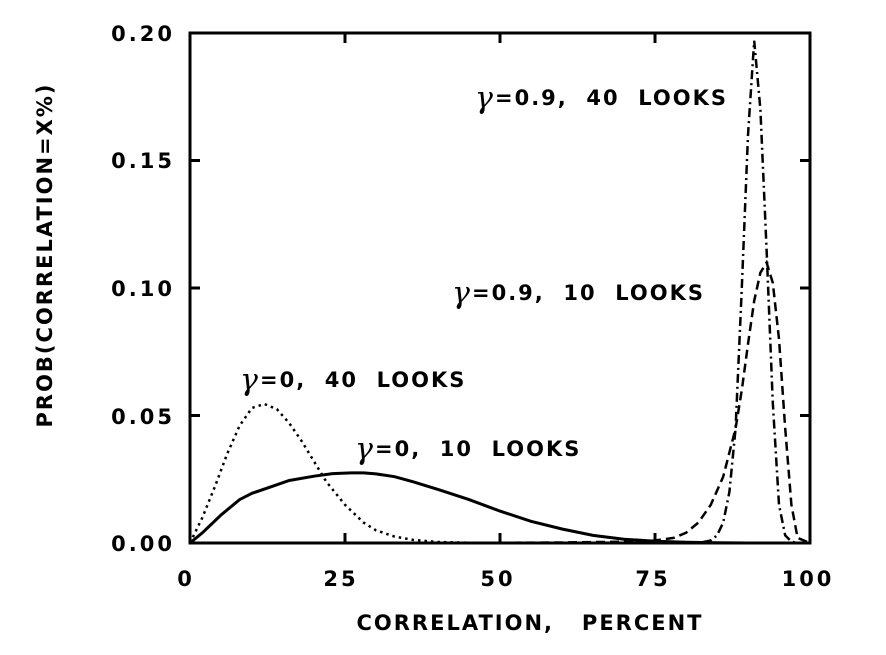  I want to click on y-tick-label: 0.10, so click(143, 289).